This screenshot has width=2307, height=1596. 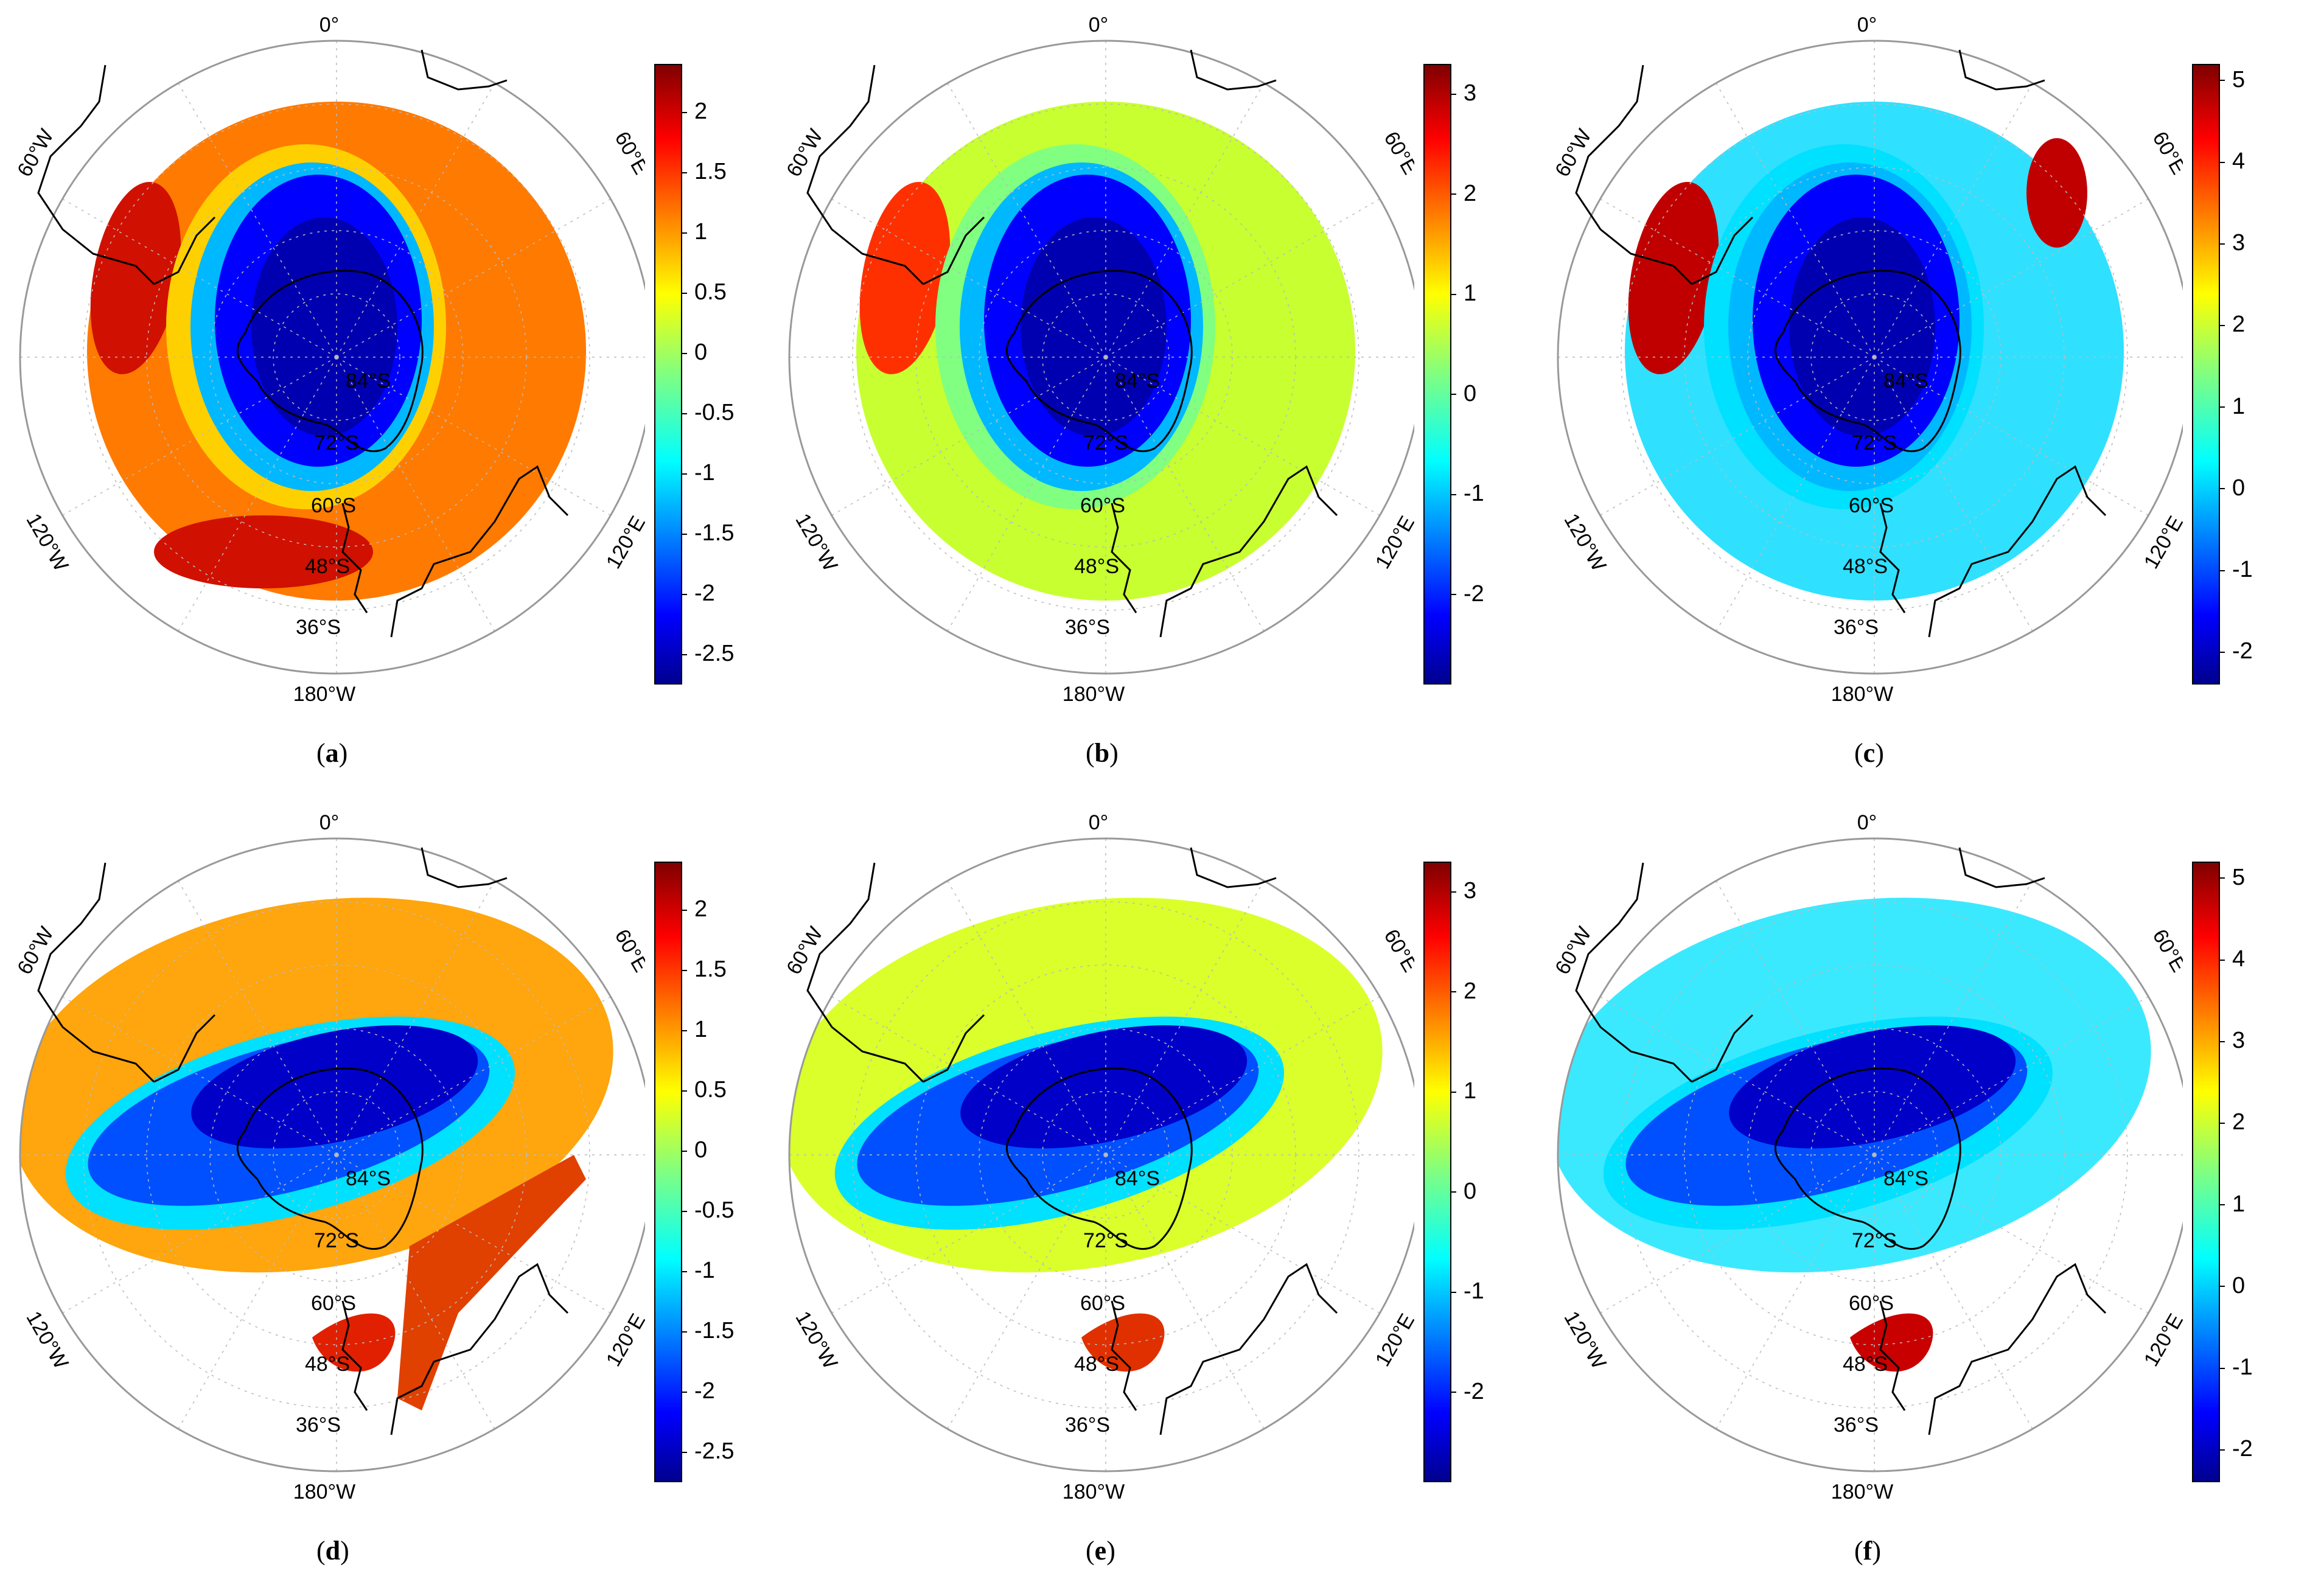 I want to click on caption-letter: b, so click(x=1102, y=753).